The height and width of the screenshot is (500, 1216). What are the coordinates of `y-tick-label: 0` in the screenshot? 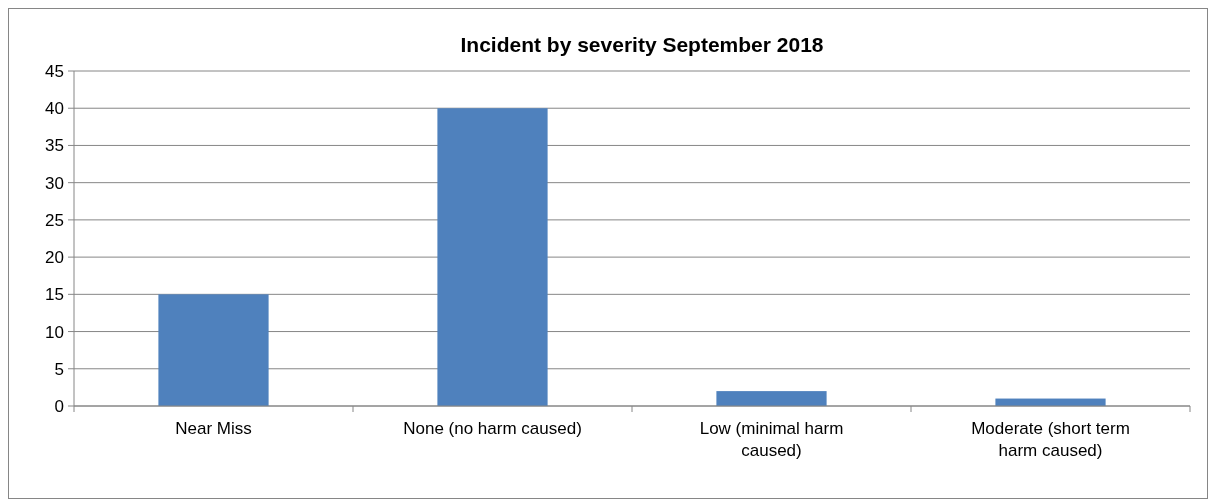 It's located at (59, 406).